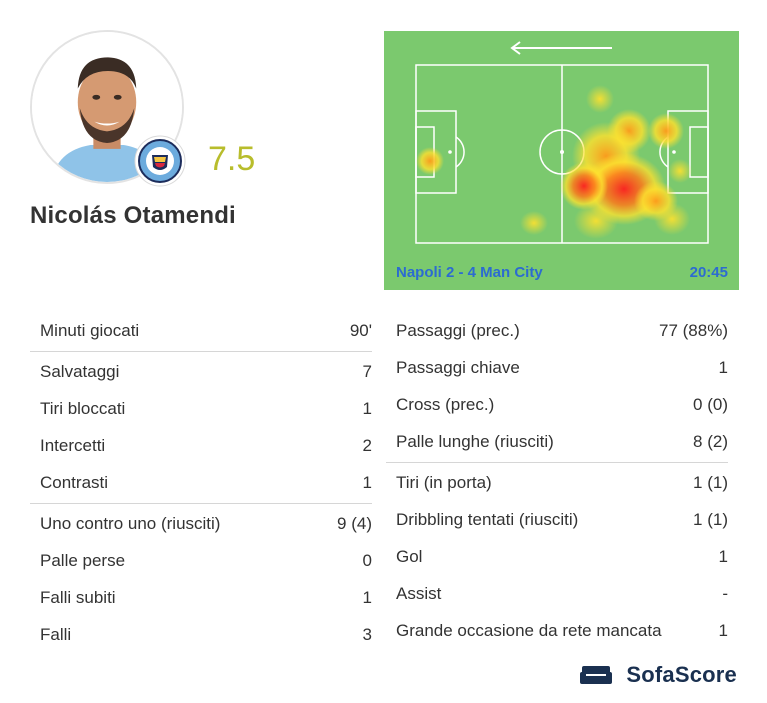  I want to click on stat-label: Minuti giocati, so click(90, 330).